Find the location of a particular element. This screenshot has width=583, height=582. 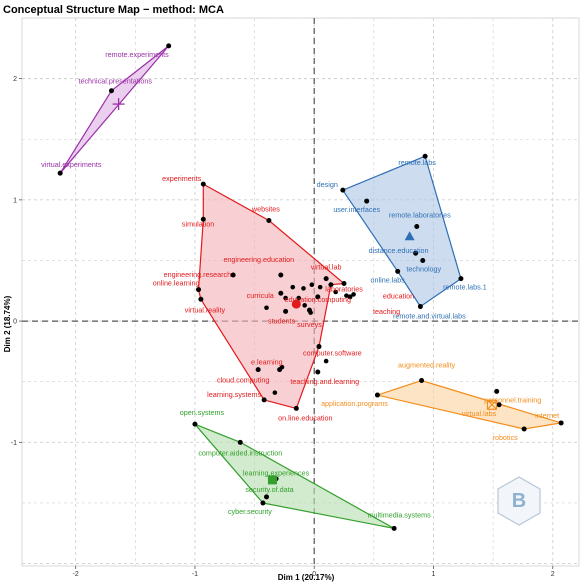

point-label: security.of.data is located at coordinates (269, 489).